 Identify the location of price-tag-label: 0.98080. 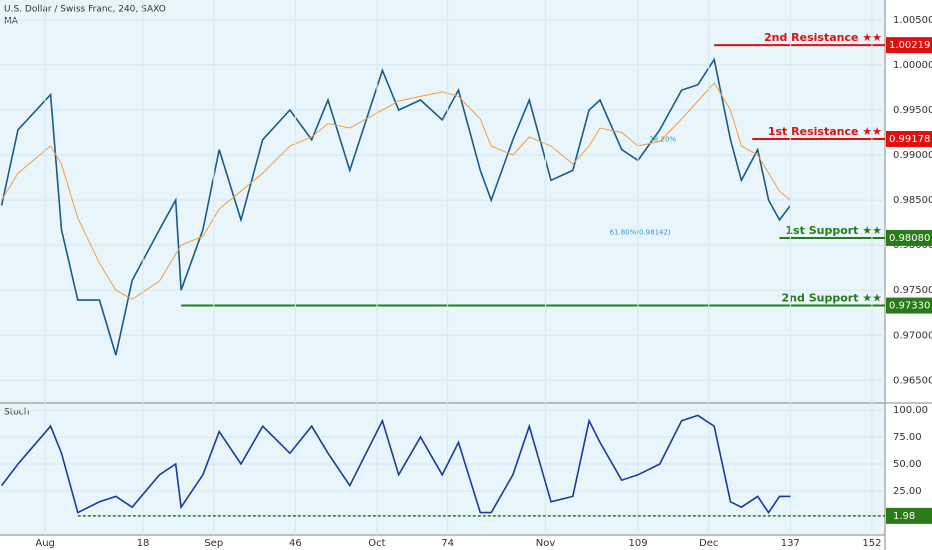
(909, 238).